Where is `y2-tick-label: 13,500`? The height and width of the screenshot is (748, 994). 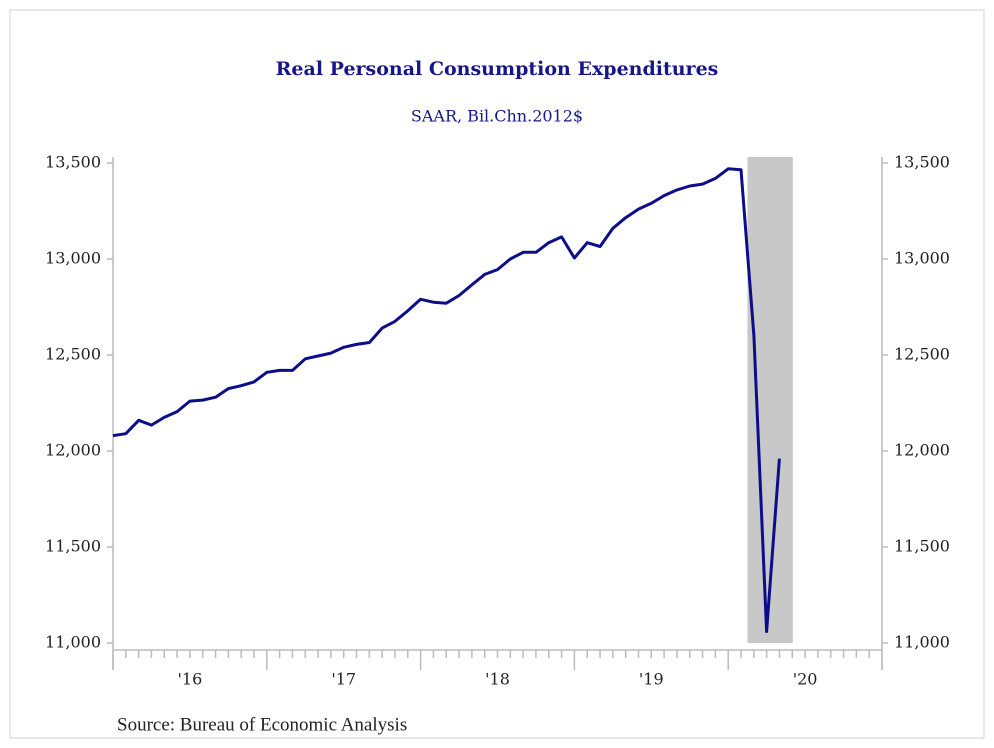
y2-tick-label: 13,500 is located at coordinates (922, 162).